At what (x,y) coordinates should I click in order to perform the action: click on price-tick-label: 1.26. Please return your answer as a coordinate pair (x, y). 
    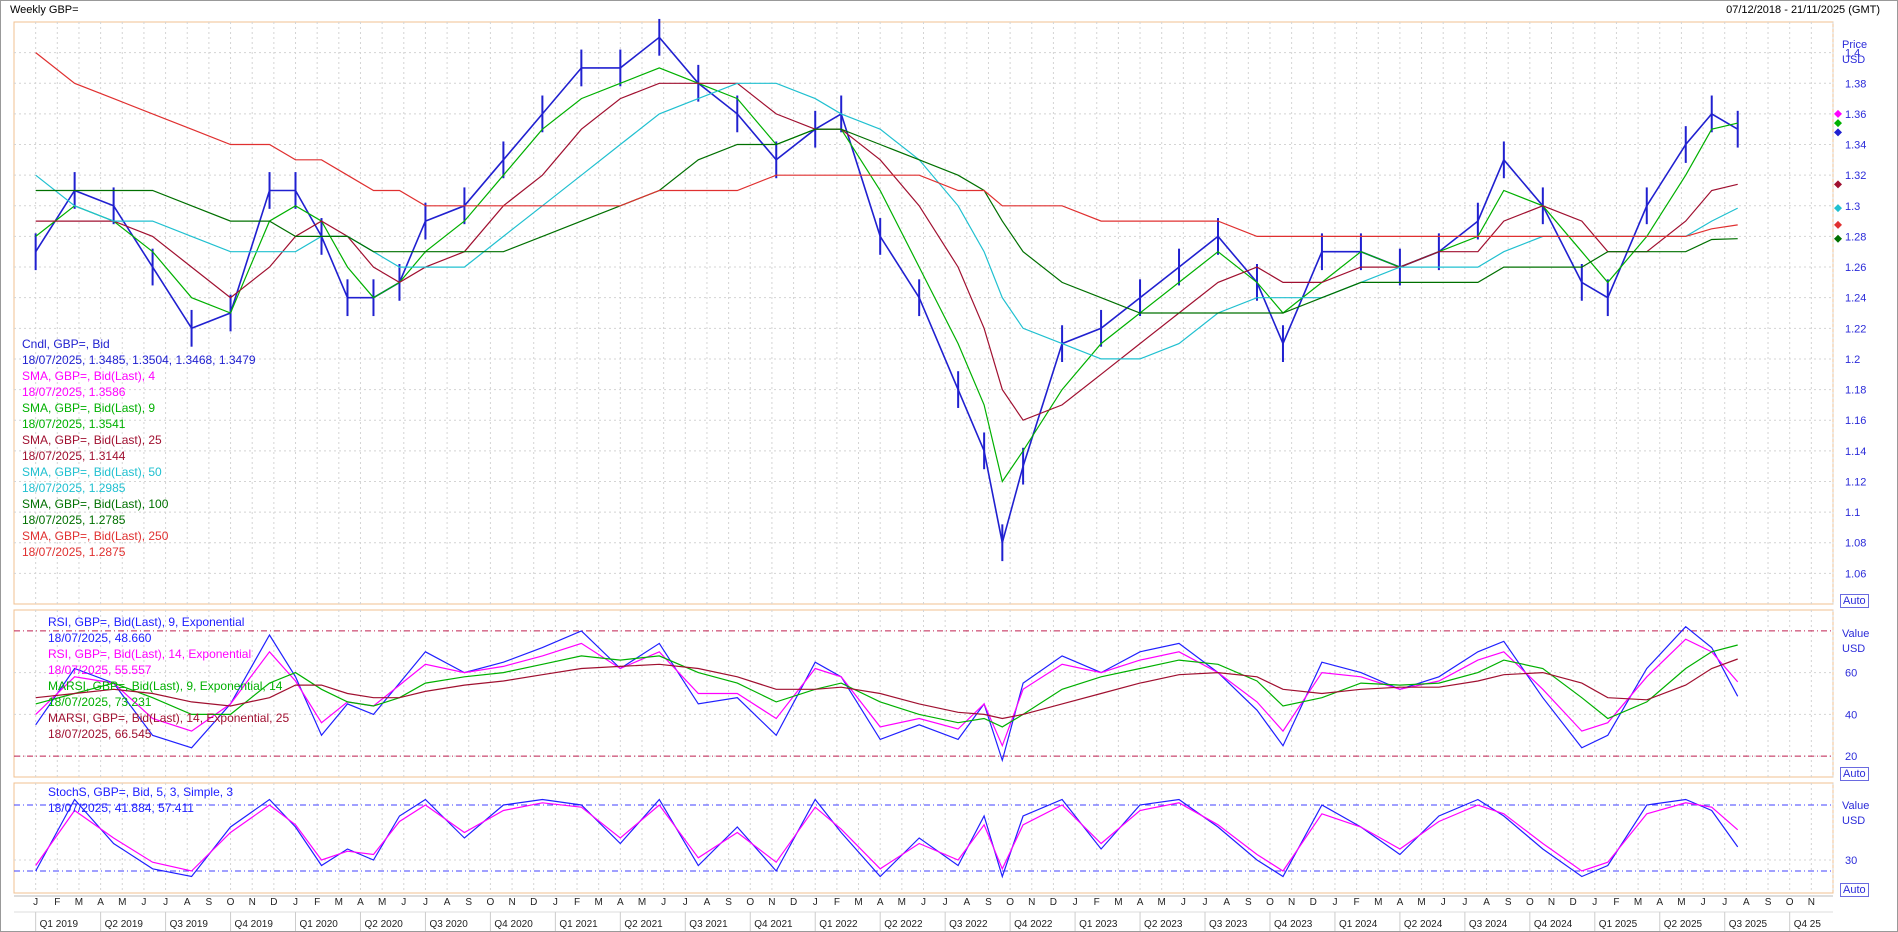
    Looking at the image, I should click on (1855, 268).